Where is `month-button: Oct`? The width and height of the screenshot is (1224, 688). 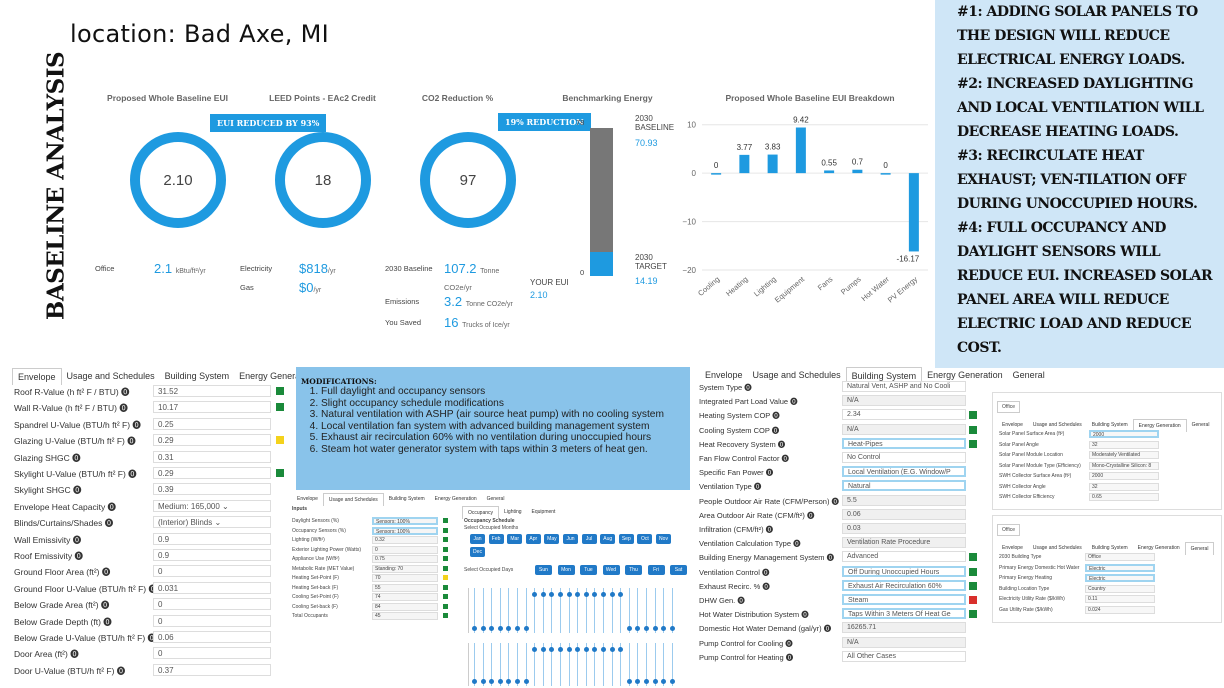 month-button: Oct is located at coordinates (645, 539).